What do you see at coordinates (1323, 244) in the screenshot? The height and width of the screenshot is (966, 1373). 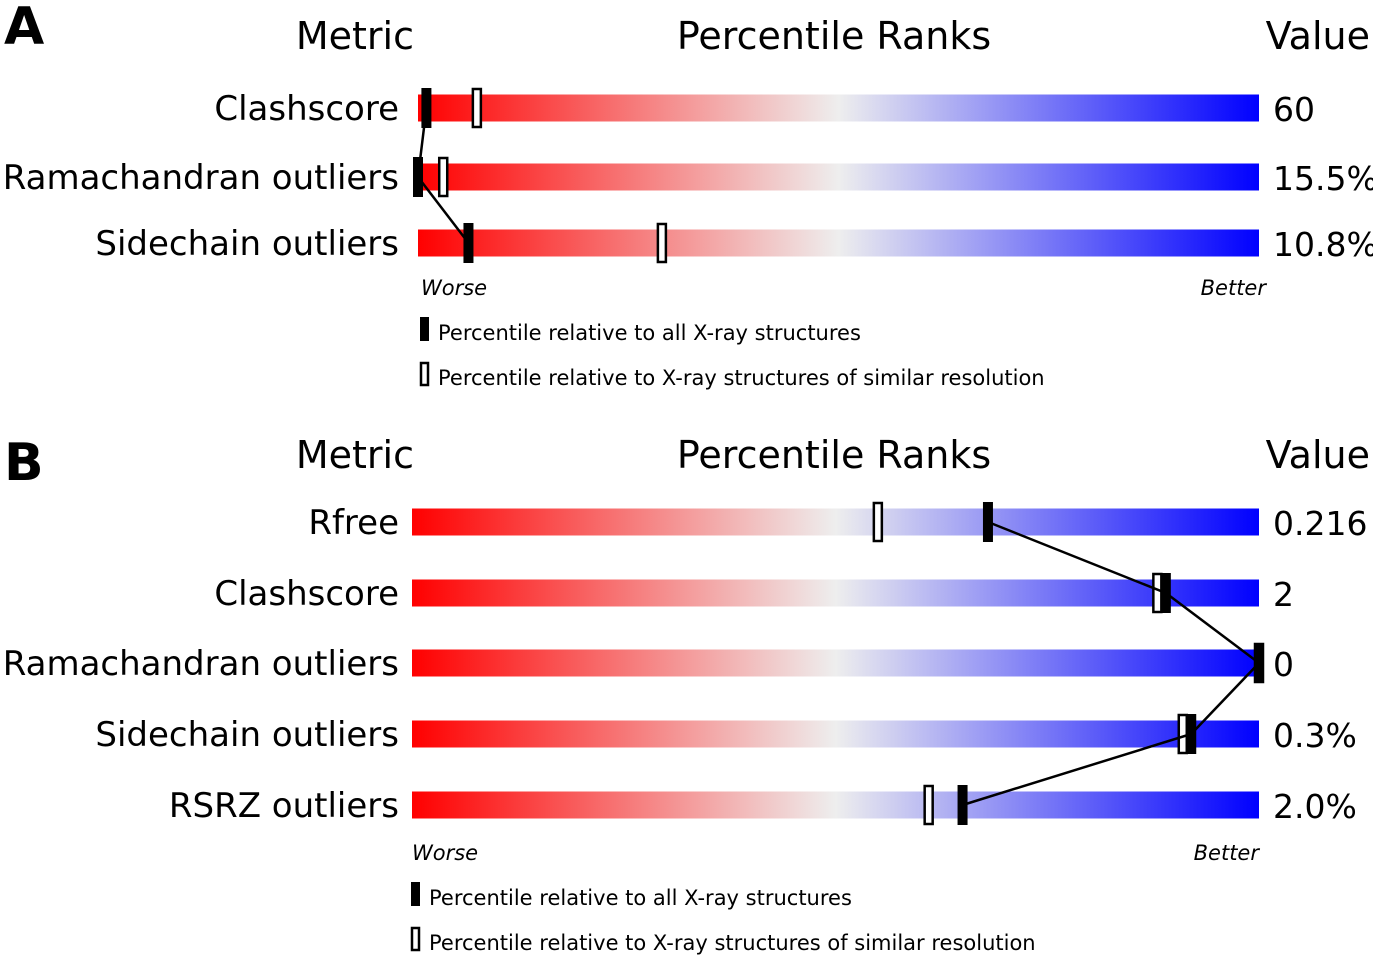 I see `metric-value: 10.8%` at bounding box center [1323, 244].